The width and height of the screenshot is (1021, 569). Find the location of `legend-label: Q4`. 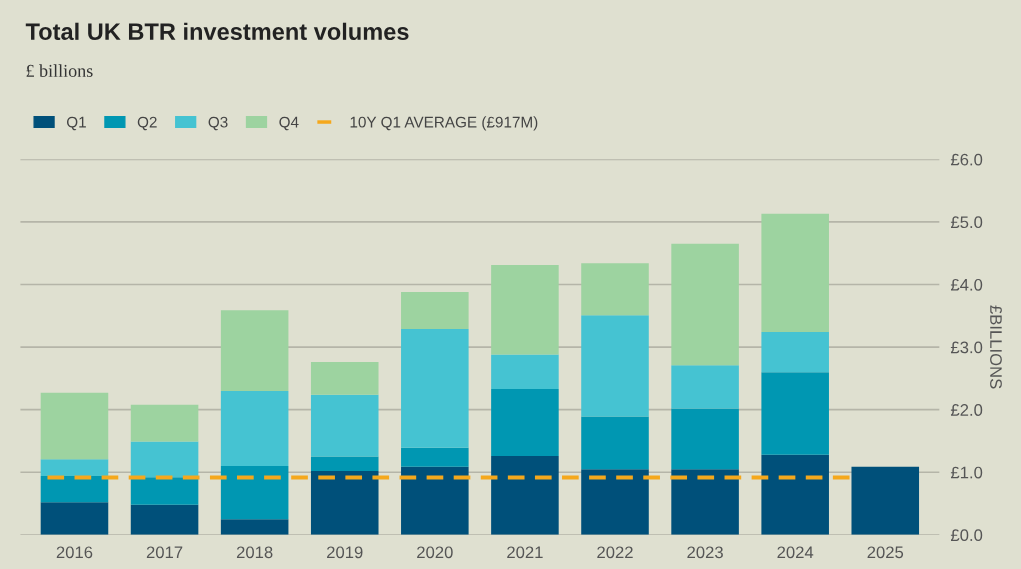

legend-label: Q4 is located at coordinates (289, 123).